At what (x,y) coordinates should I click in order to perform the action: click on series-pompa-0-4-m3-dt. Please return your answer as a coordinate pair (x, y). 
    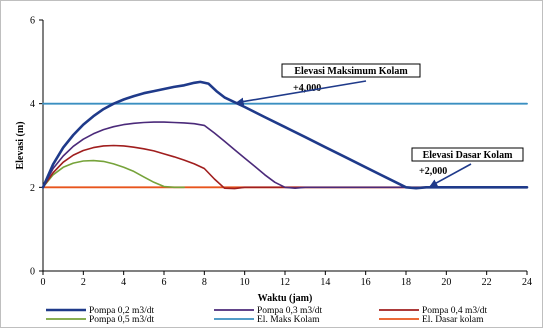
    Looking at the image, I should click on (285, 167).